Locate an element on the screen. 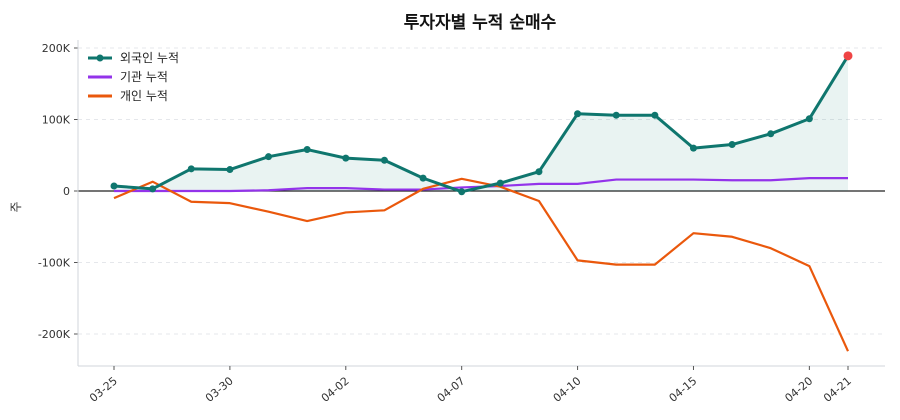  legend-label: 기관 누적 is located at coordinates (144, 77).